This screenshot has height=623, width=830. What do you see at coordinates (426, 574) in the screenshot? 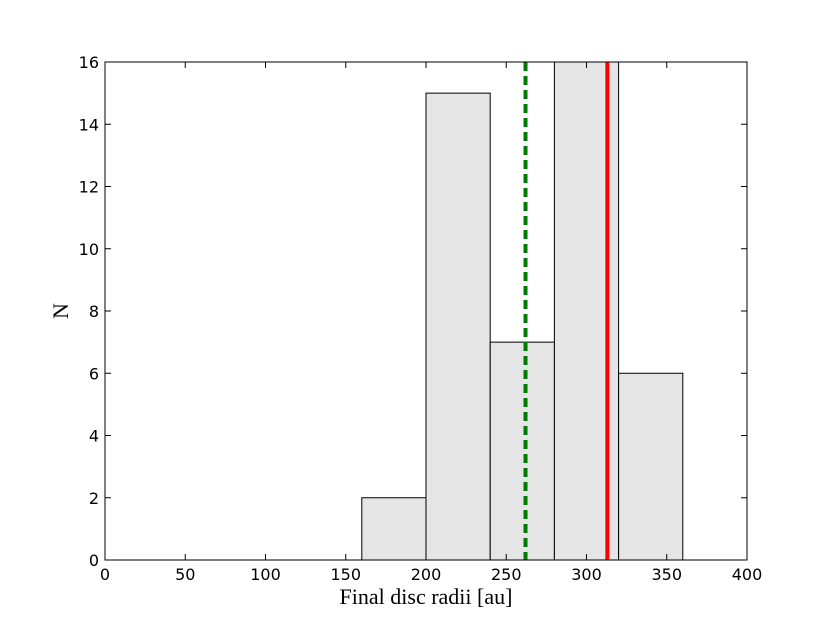
I see `x-tick-label: 200` at bounding box center [426, 574].